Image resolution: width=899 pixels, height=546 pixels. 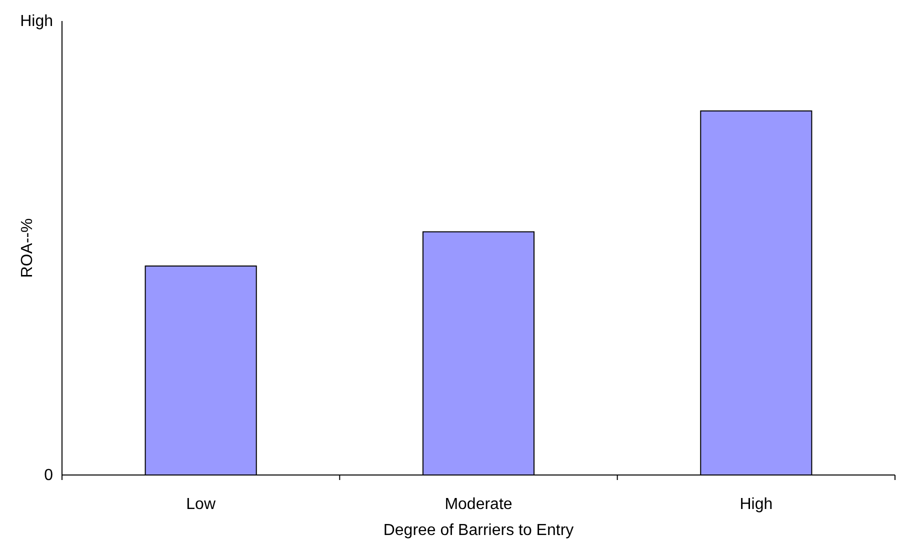 What do you see at coordinates (756, 504) in the screenshot?
I see `x-tick-label: High` at bounding box center [756, 504].